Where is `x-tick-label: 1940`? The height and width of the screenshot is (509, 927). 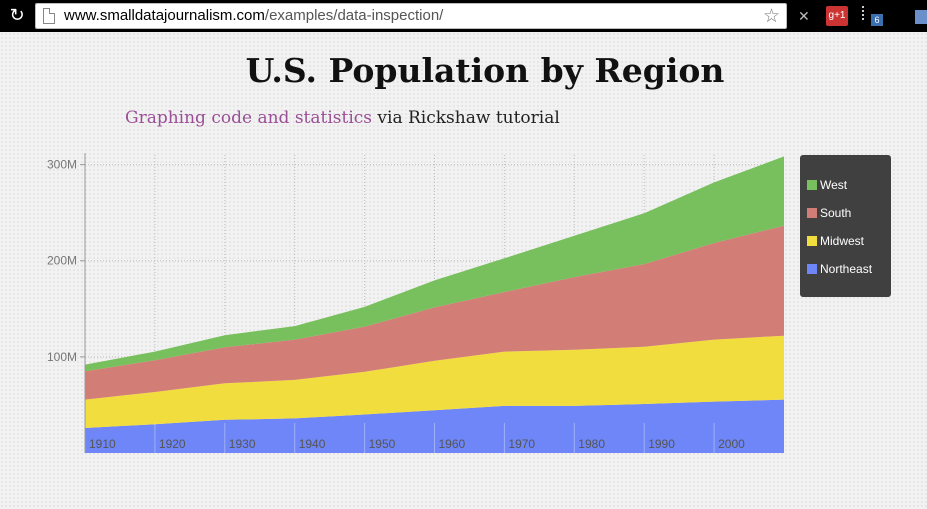 x-tick-label: 1940 is located at coordinates (312, 444).